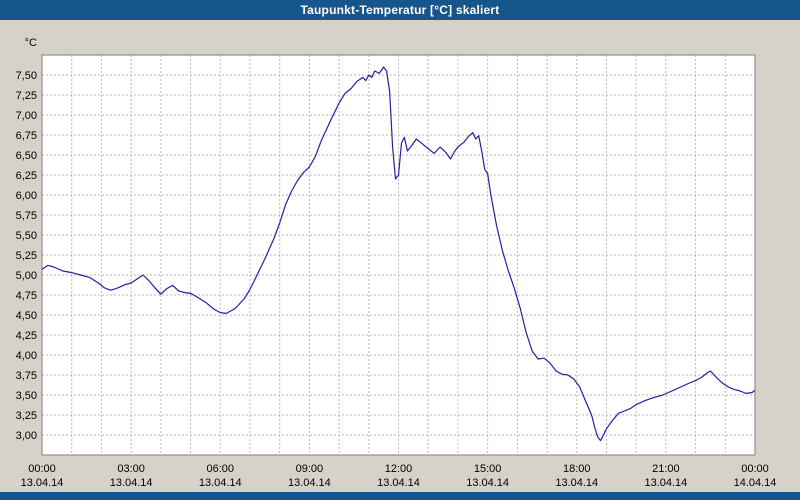  Describe the element at coordinates (26, 356) in the screenshot. I see `svg-text: 4,00` at that location.